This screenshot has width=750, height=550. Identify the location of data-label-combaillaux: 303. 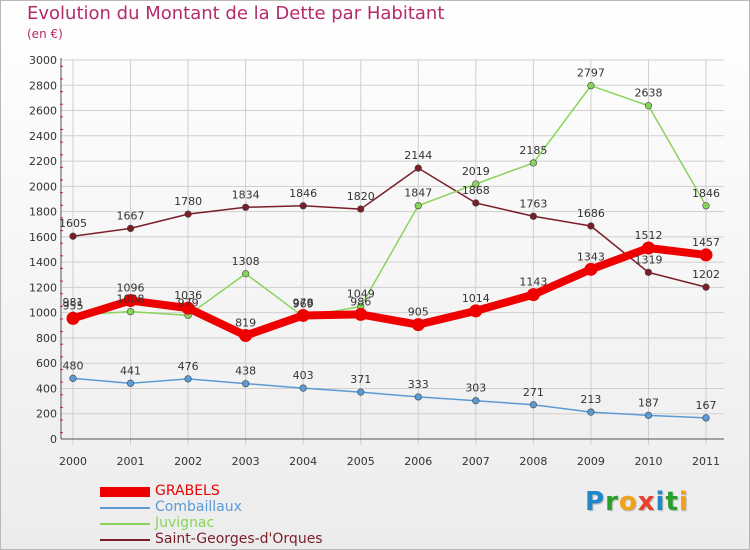
(475, 388).